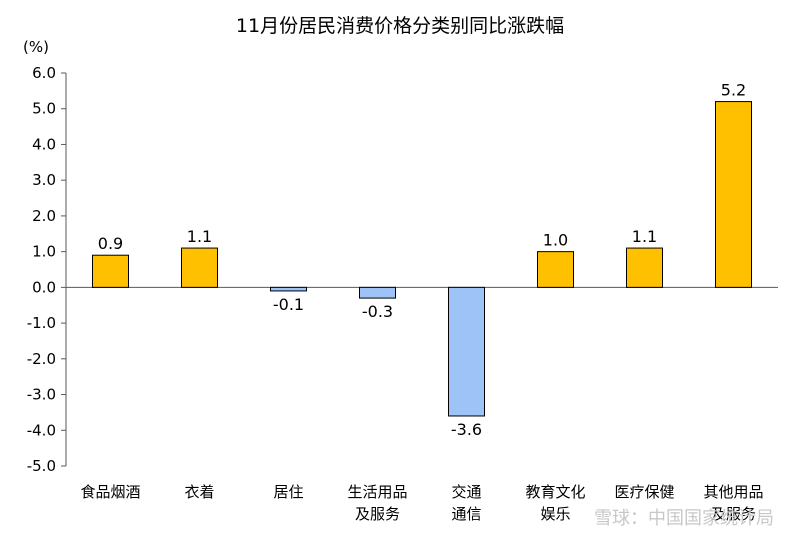  Describe the element at coordinates (44, 109) in the screenshot. I see `y-tick-label: 5.0` at that location.